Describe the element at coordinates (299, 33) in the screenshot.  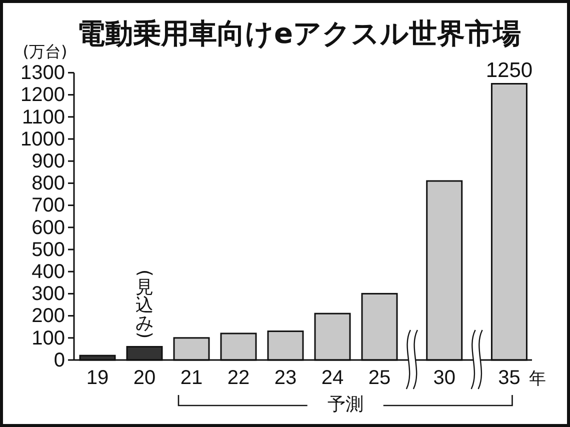
I see `chart-title: 電動乗用車向けeアクスル世界市場` at that location.